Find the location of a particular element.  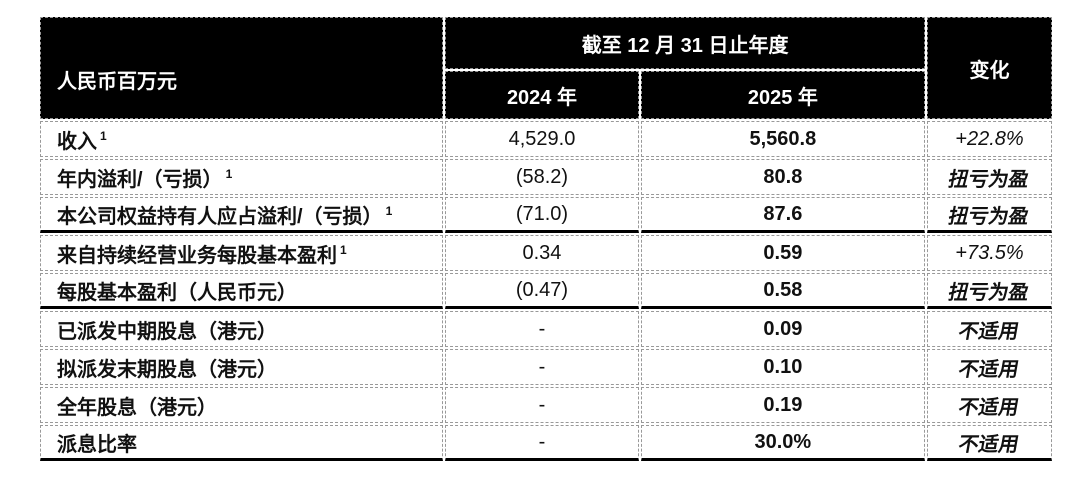

row-label: 年内溢利/（亏损） 1 is located at coordinates (242, 177).